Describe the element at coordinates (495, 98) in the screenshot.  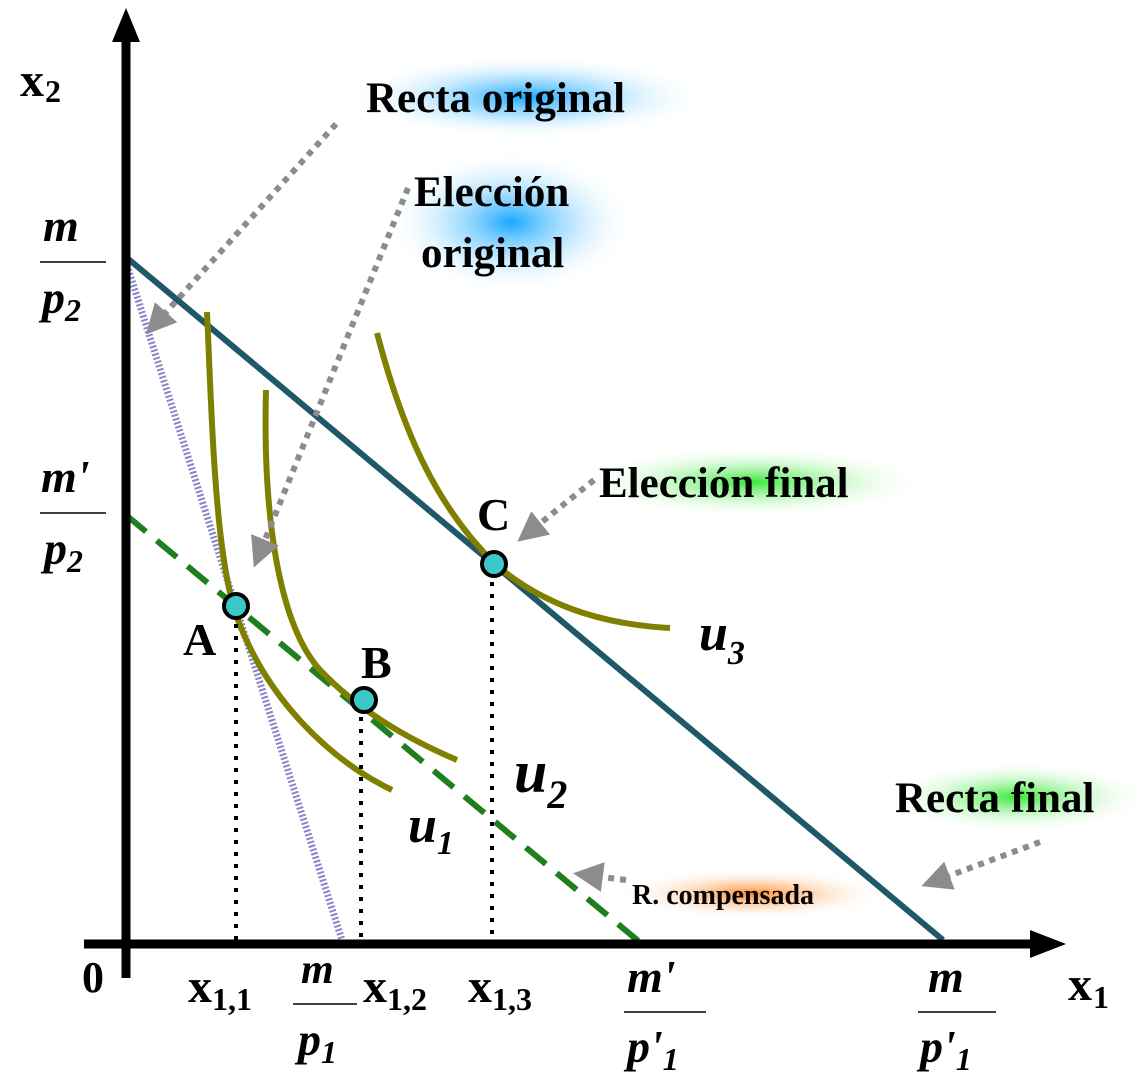
I see `recta-original-label: Recta original` at that location.